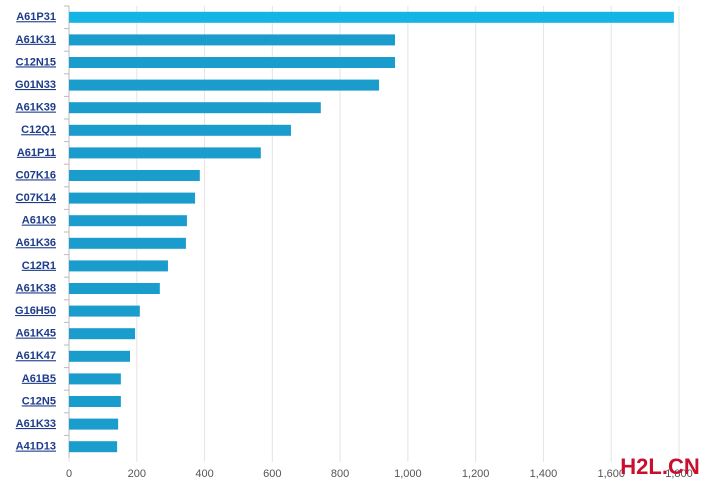 This screenshot has width=709, height=491. Describe the element at coordinates (340, 474) in the screenshot. I see `x-tick-label: 800` at that location.